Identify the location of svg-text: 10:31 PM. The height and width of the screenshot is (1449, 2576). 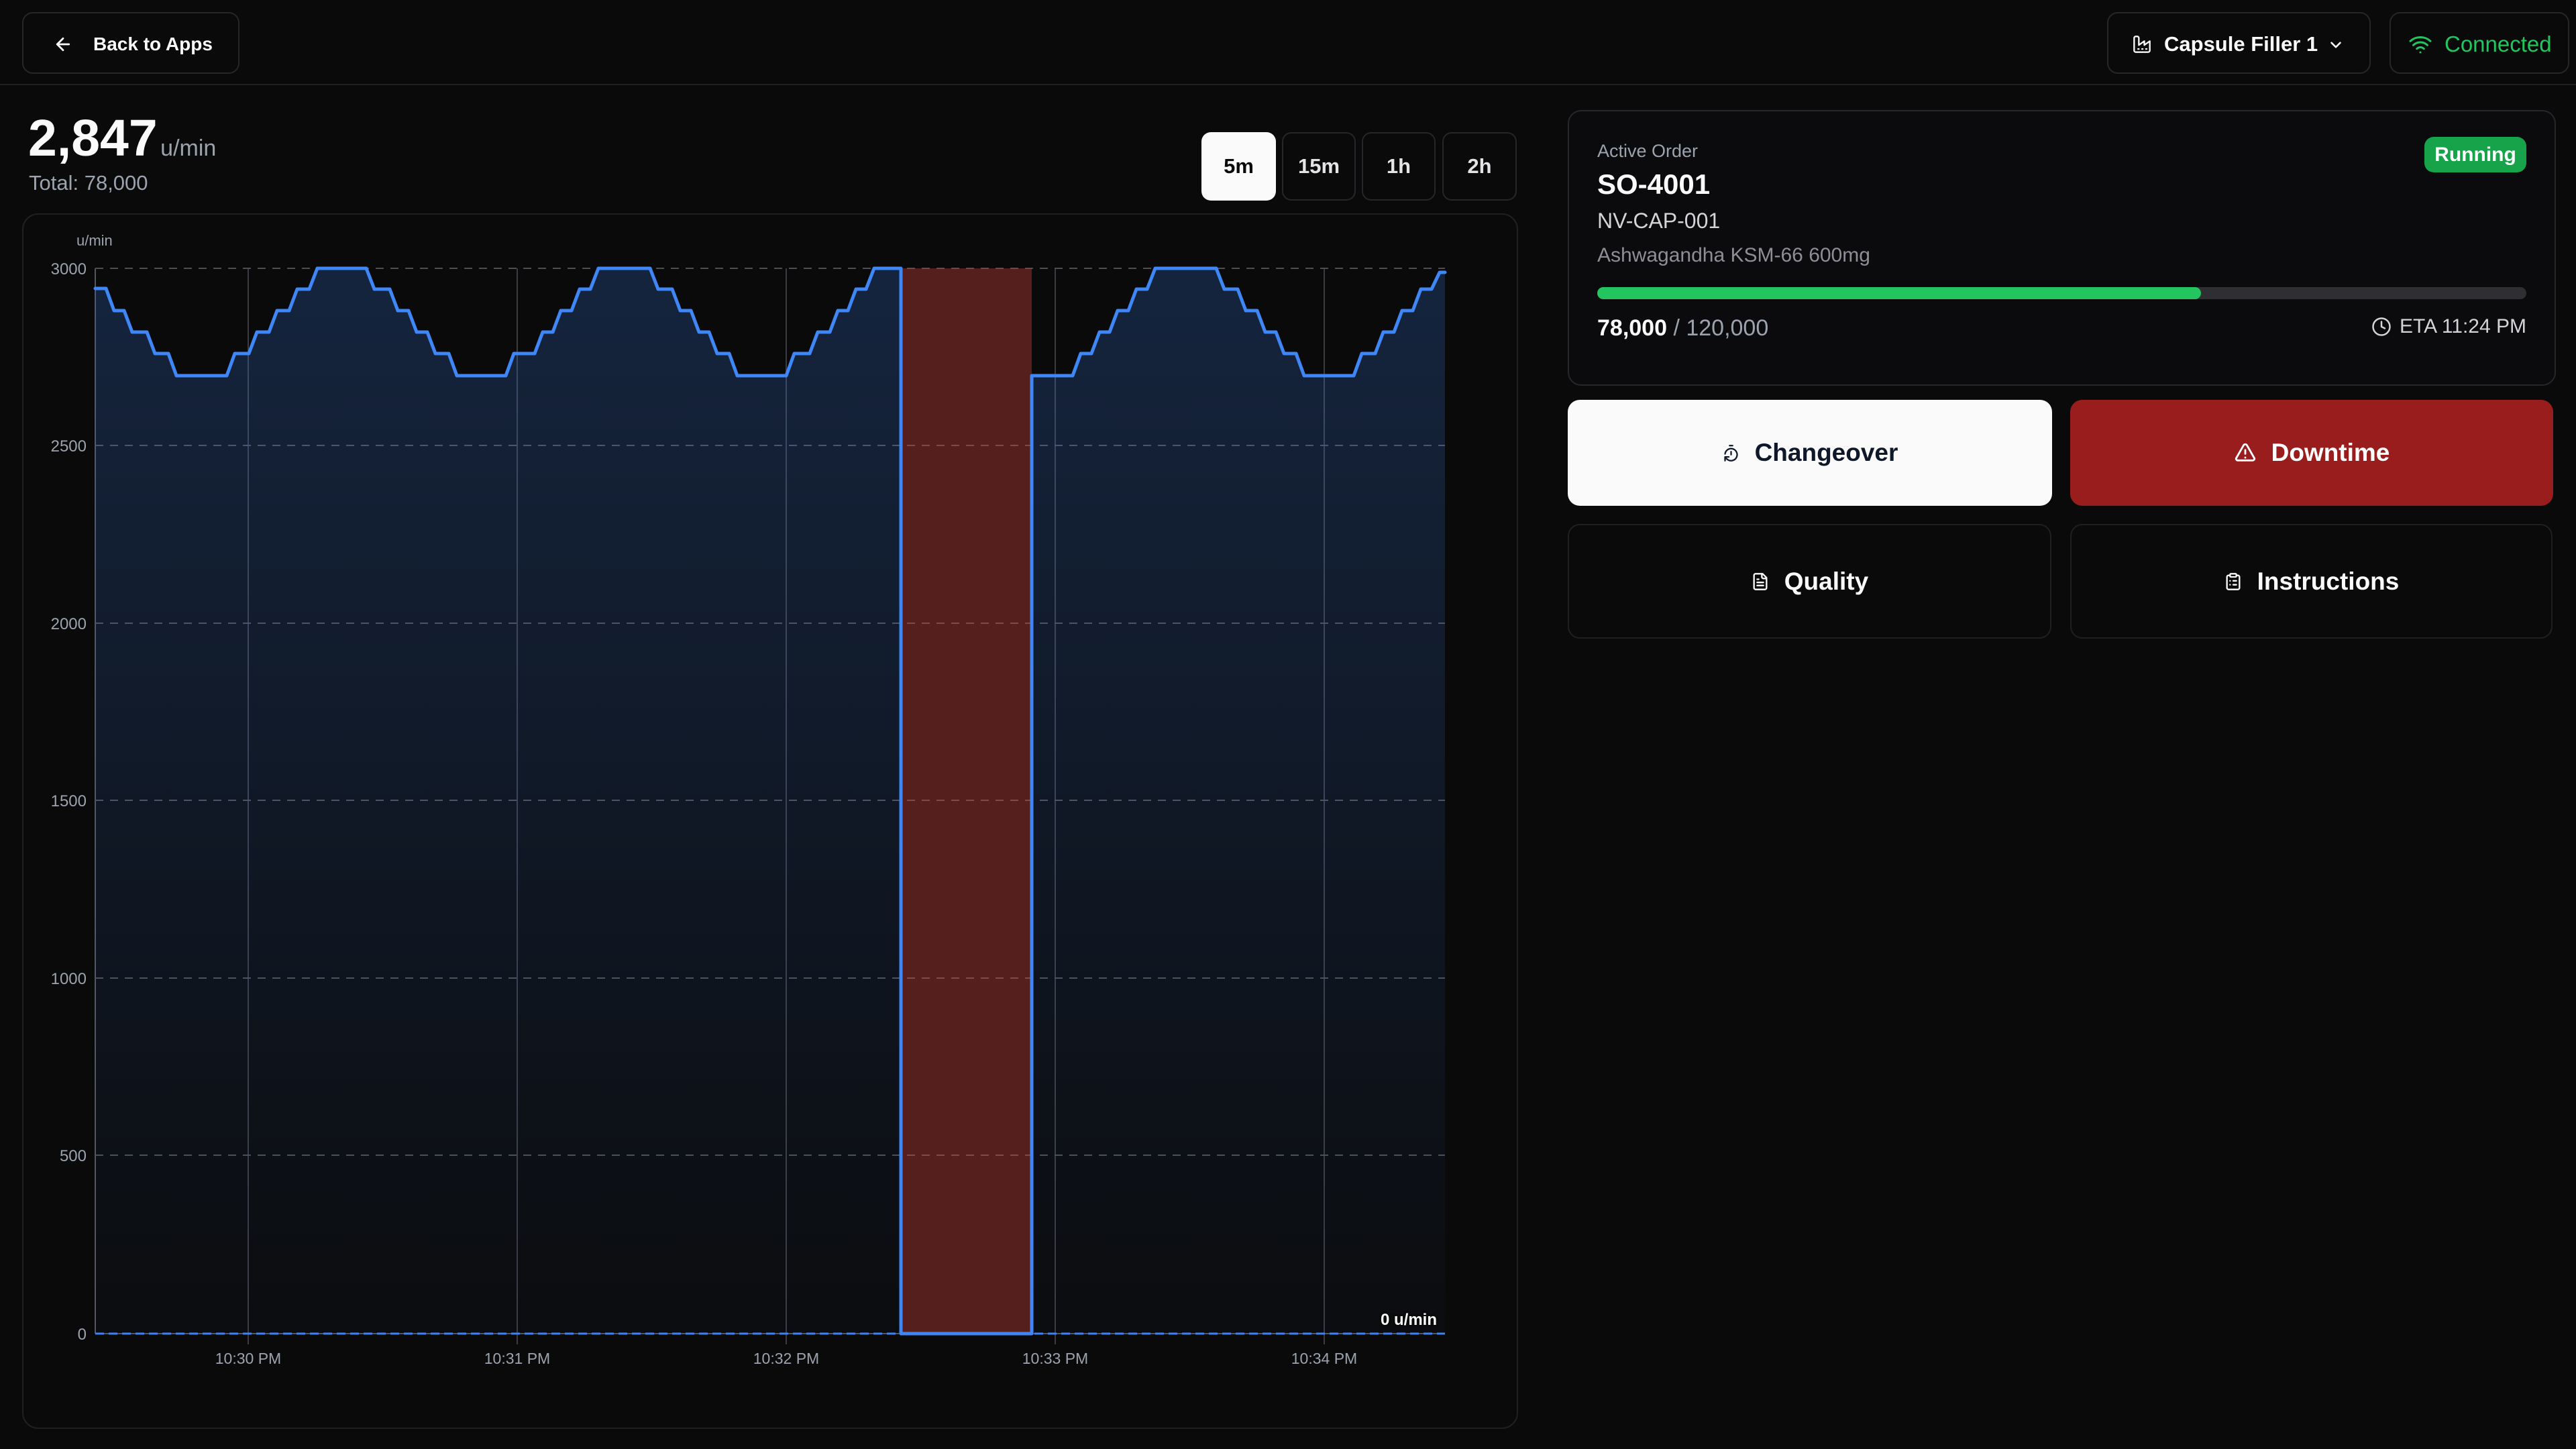
(517, 1358).